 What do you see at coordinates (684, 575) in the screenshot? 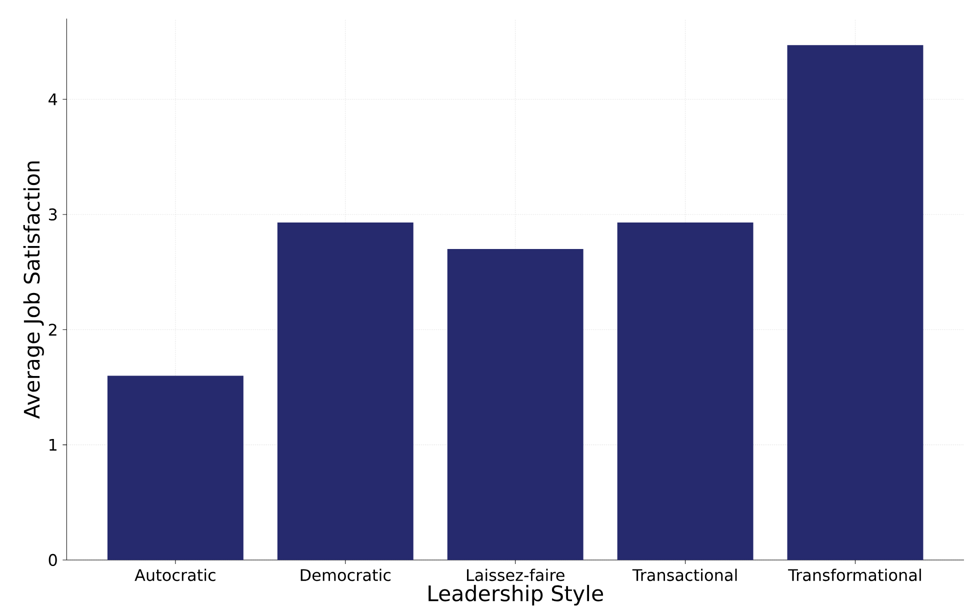
I see `x-tick-label: Transactional` at bounding box center [684, 575].